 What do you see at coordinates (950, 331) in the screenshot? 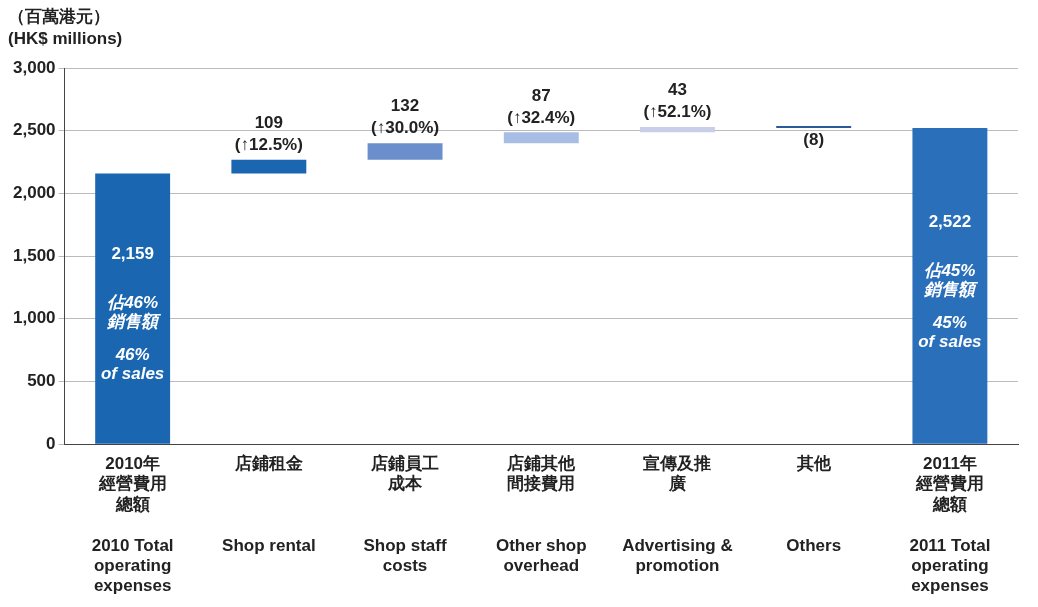
I see `annotation: 45% of sales` at bounding box center [950, 331].